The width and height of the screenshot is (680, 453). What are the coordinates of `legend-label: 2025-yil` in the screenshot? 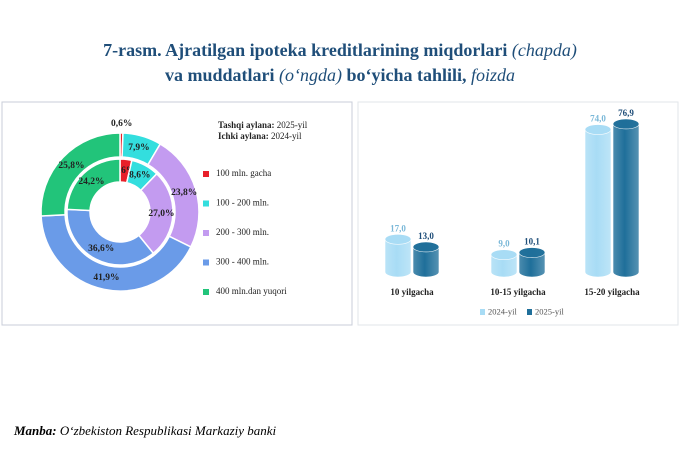 It's located at (549, 311).